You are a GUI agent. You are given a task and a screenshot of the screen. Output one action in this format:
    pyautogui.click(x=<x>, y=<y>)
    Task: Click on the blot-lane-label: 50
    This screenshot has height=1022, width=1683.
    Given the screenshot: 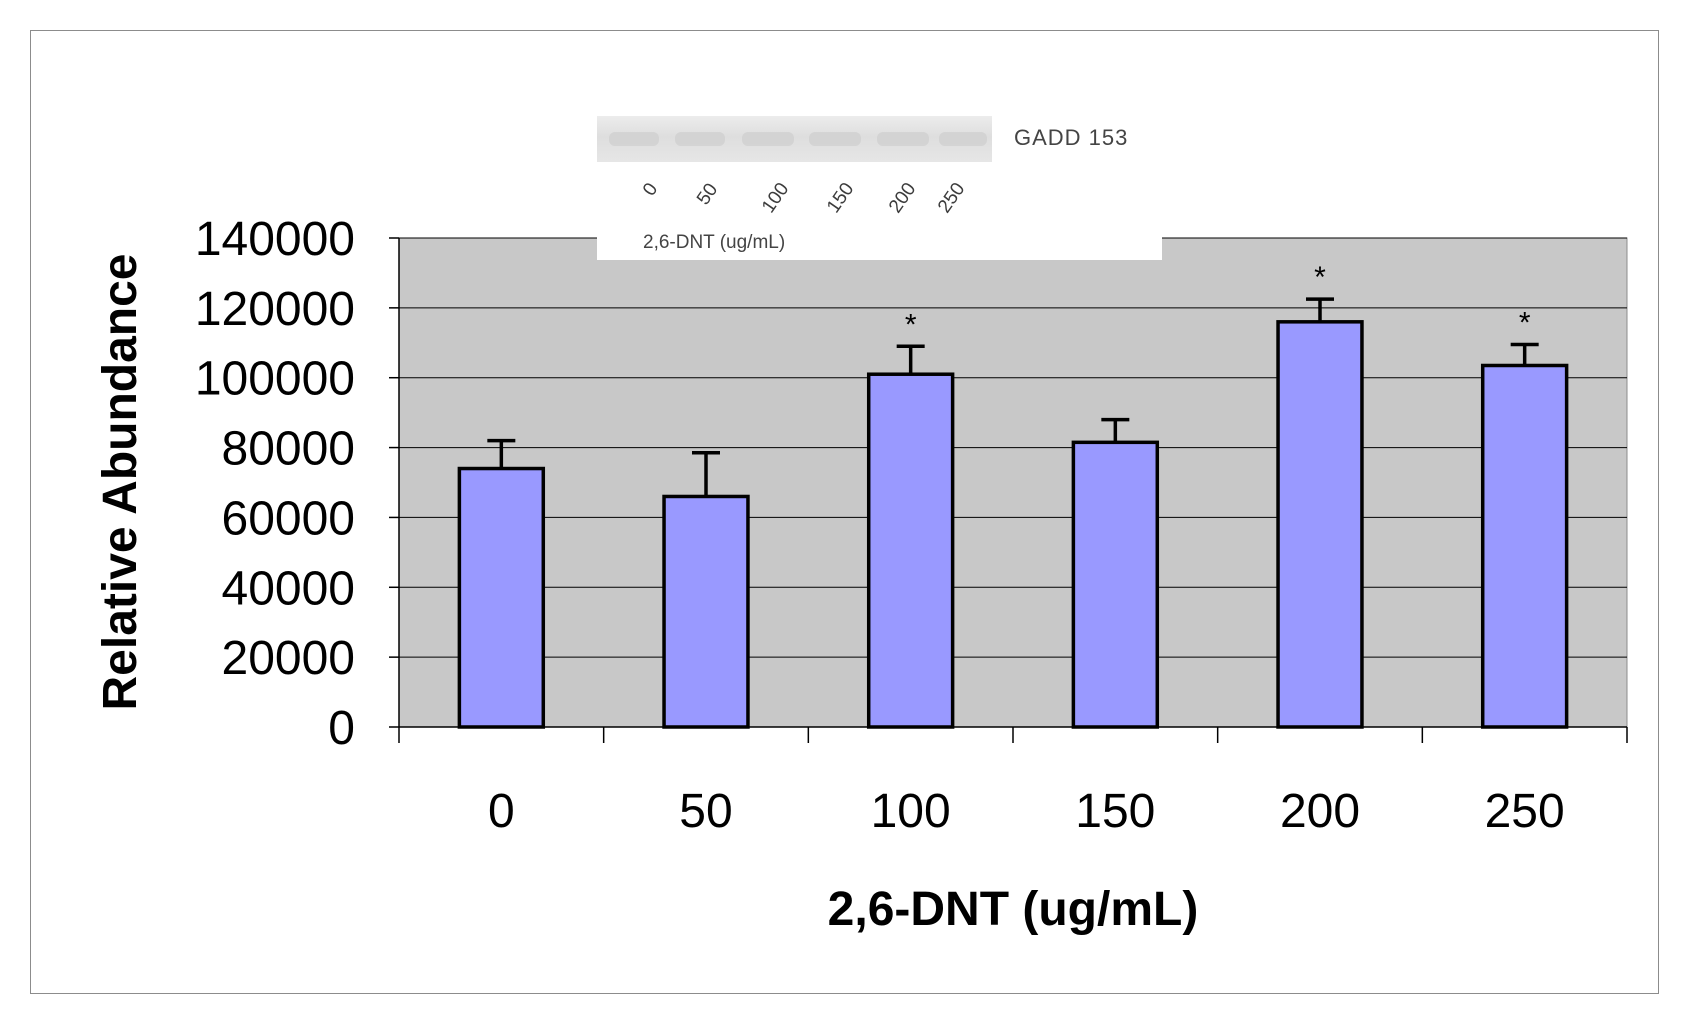 What is the action you would take?
    pyautogui.click(x=708, y=194)
    